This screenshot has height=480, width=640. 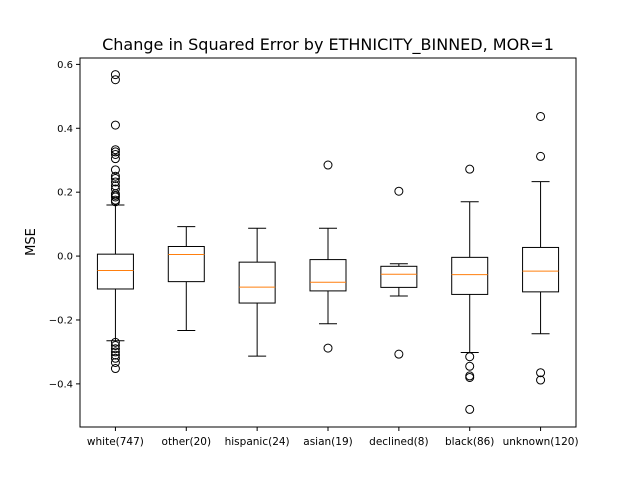 What do you see at coordinates (61, 384) in the screenshot?
I see `y-tick-label: −0.4` at bounding box center [61, 384].